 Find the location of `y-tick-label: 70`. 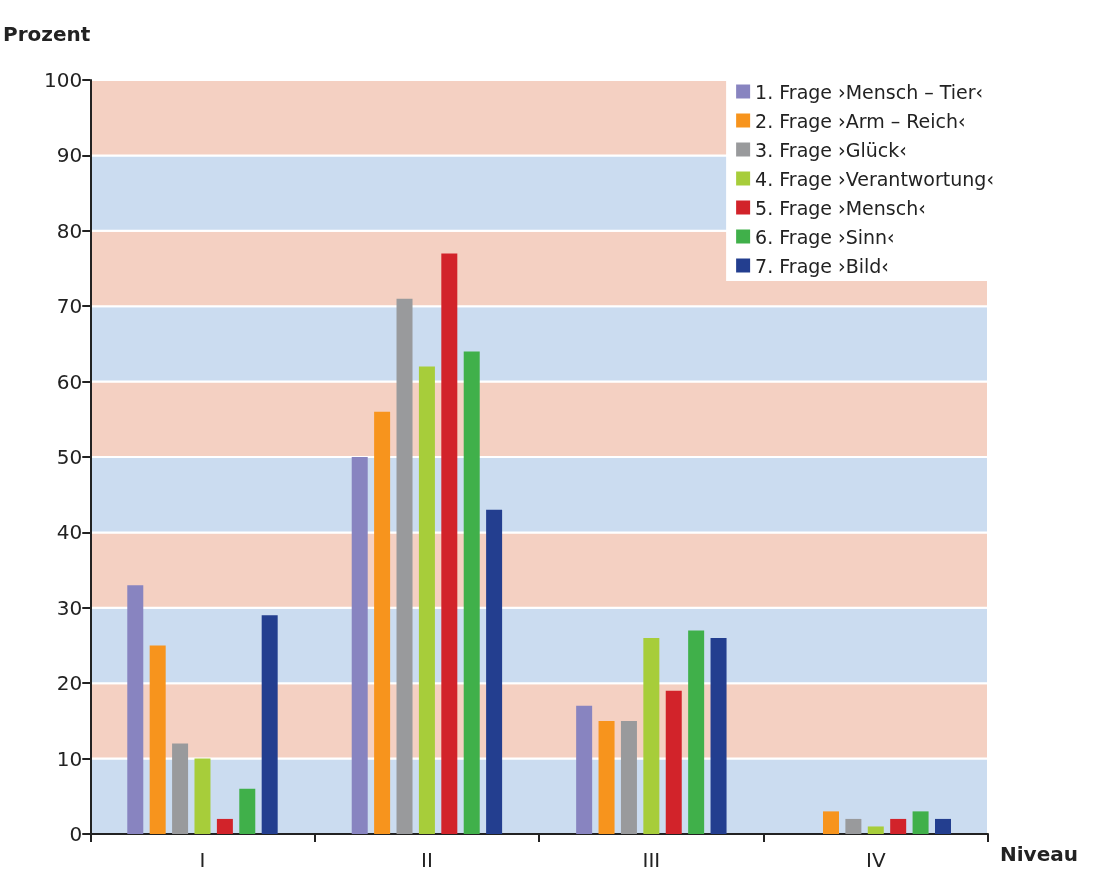

y-tick-label: 70 is located at coordinates (69, 306).